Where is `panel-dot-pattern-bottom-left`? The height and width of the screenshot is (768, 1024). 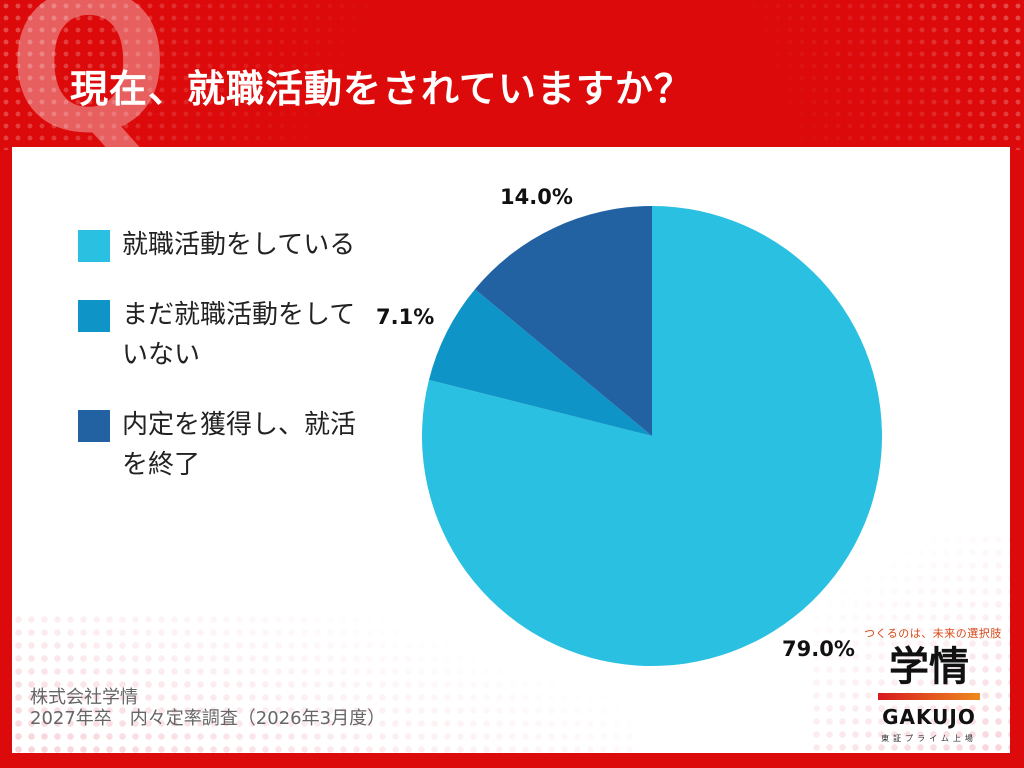
panel-dot-pattern-bottom-left is located at coordinates (322, 683).